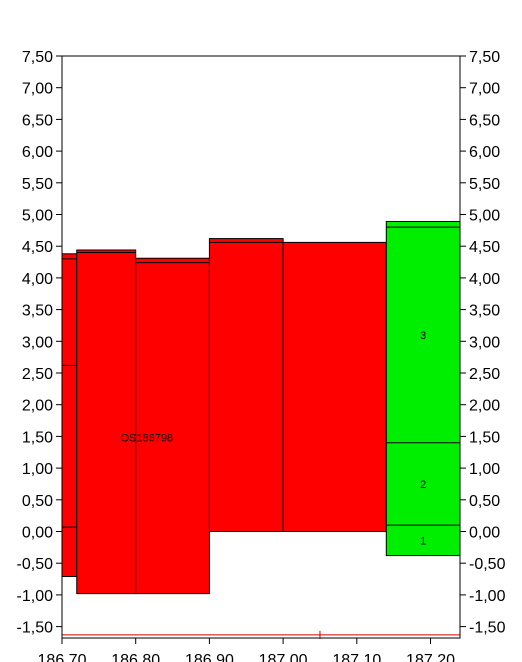  Describe the element at coordinates (484, 437) in the screenshot. I see `y-tick-label-right: 1,50` at that location.